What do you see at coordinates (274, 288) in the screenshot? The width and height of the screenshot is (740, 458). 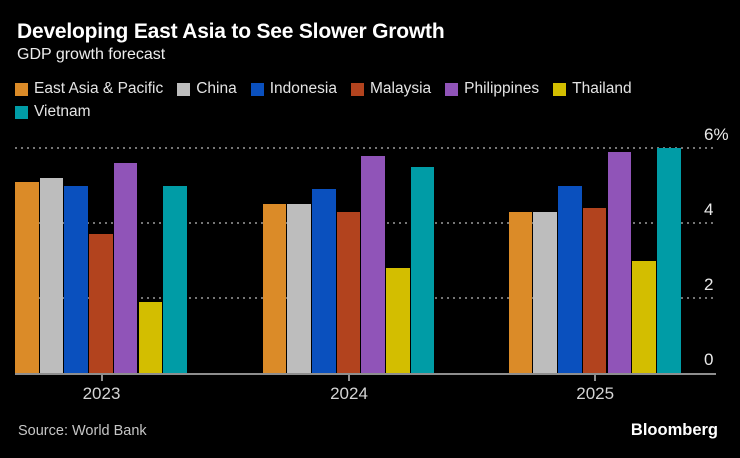 I see `bar-east-asia-pacific-2024` at bounding box center [274, 288].